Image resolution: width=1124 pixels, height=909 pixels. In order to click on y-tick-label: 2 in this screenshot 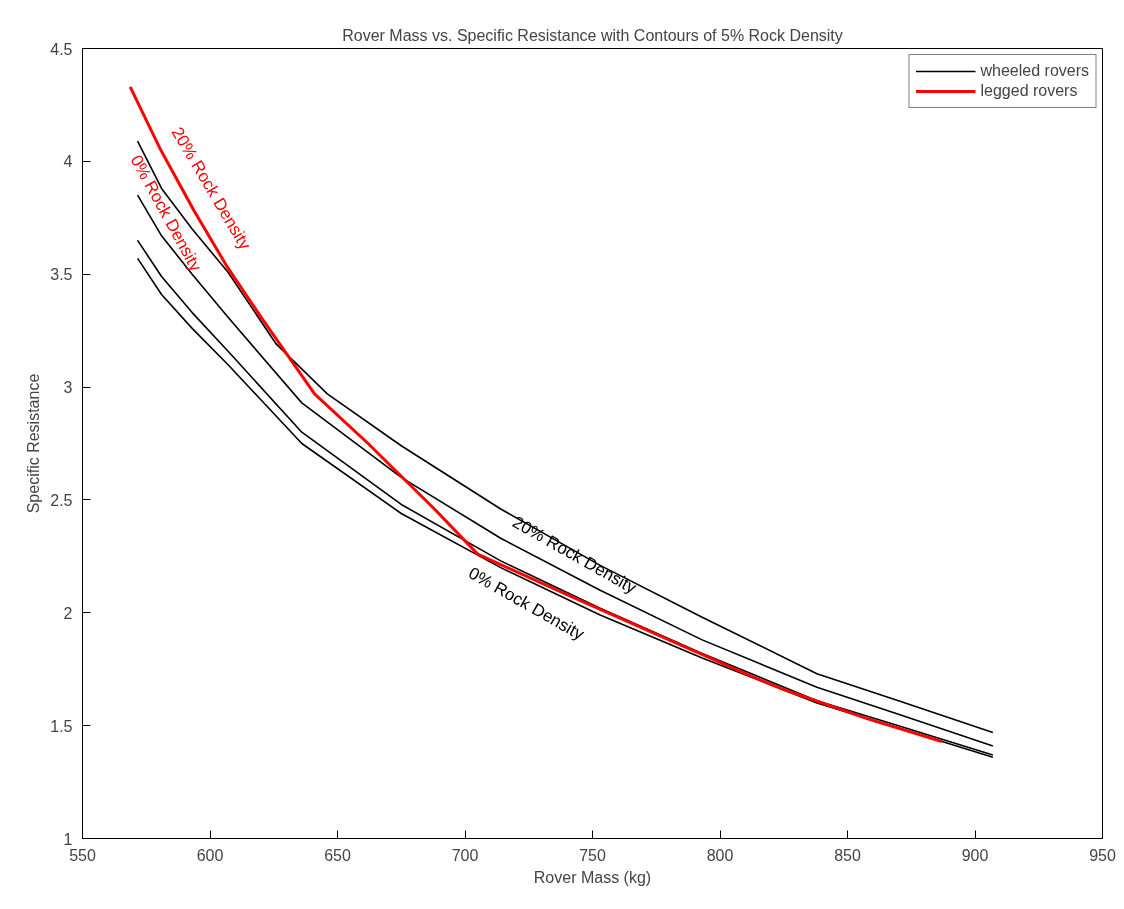, I will do `click(68, 613)`.